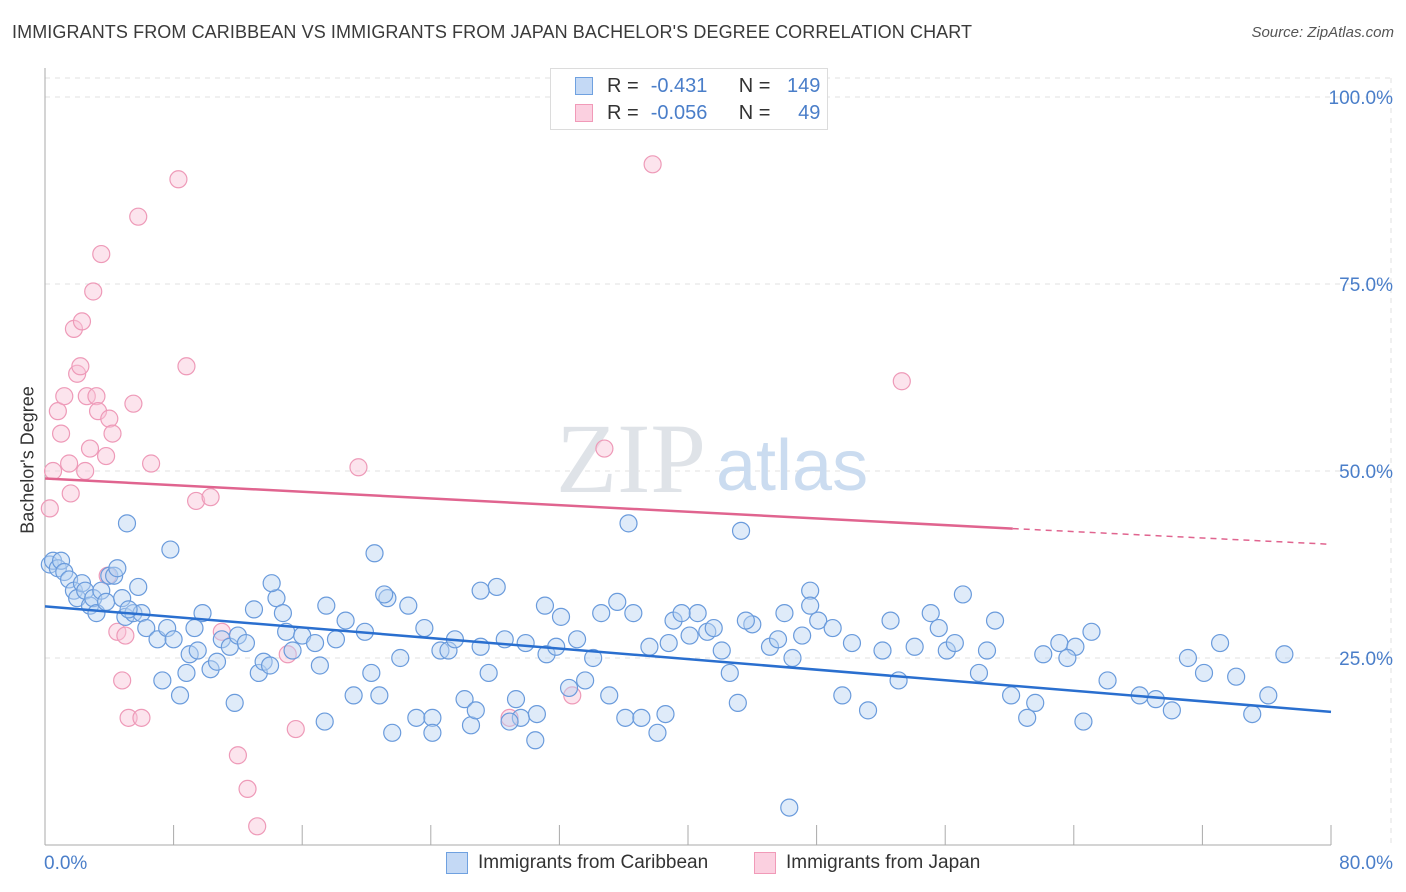 Image resolution: width=1406 pixels, height=892 pixels. I want to click on legend-n-value: 149, so click(804, 85).